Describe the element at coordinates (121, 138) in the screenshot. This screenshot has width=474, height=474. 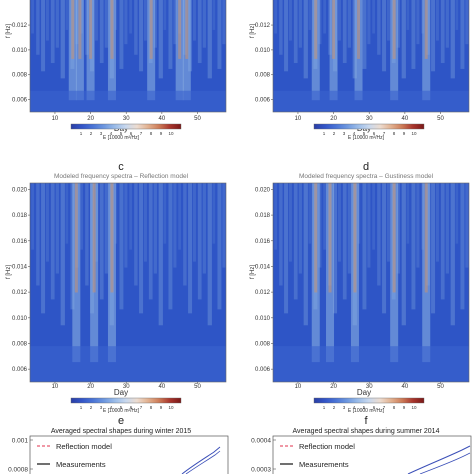
I see `panel-a-colorbar-label: E [10000 m²/Hz]` at that location.